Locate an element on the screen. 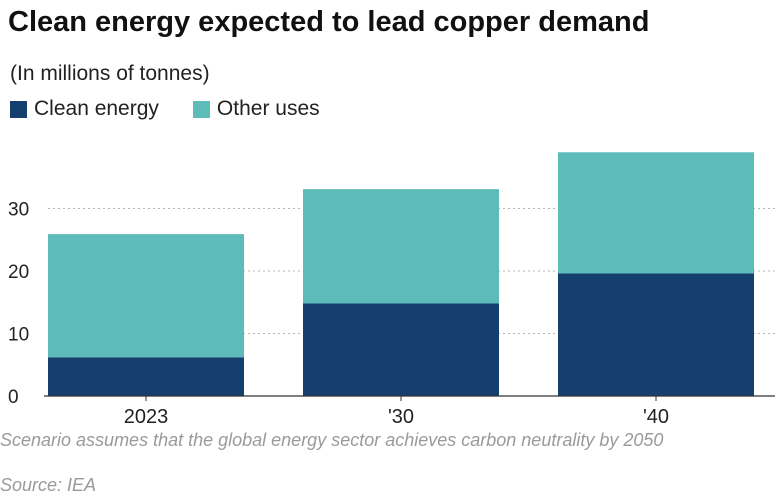  chart-subtitle: (In millions of tonnes) is located at coordinates (110, 73).